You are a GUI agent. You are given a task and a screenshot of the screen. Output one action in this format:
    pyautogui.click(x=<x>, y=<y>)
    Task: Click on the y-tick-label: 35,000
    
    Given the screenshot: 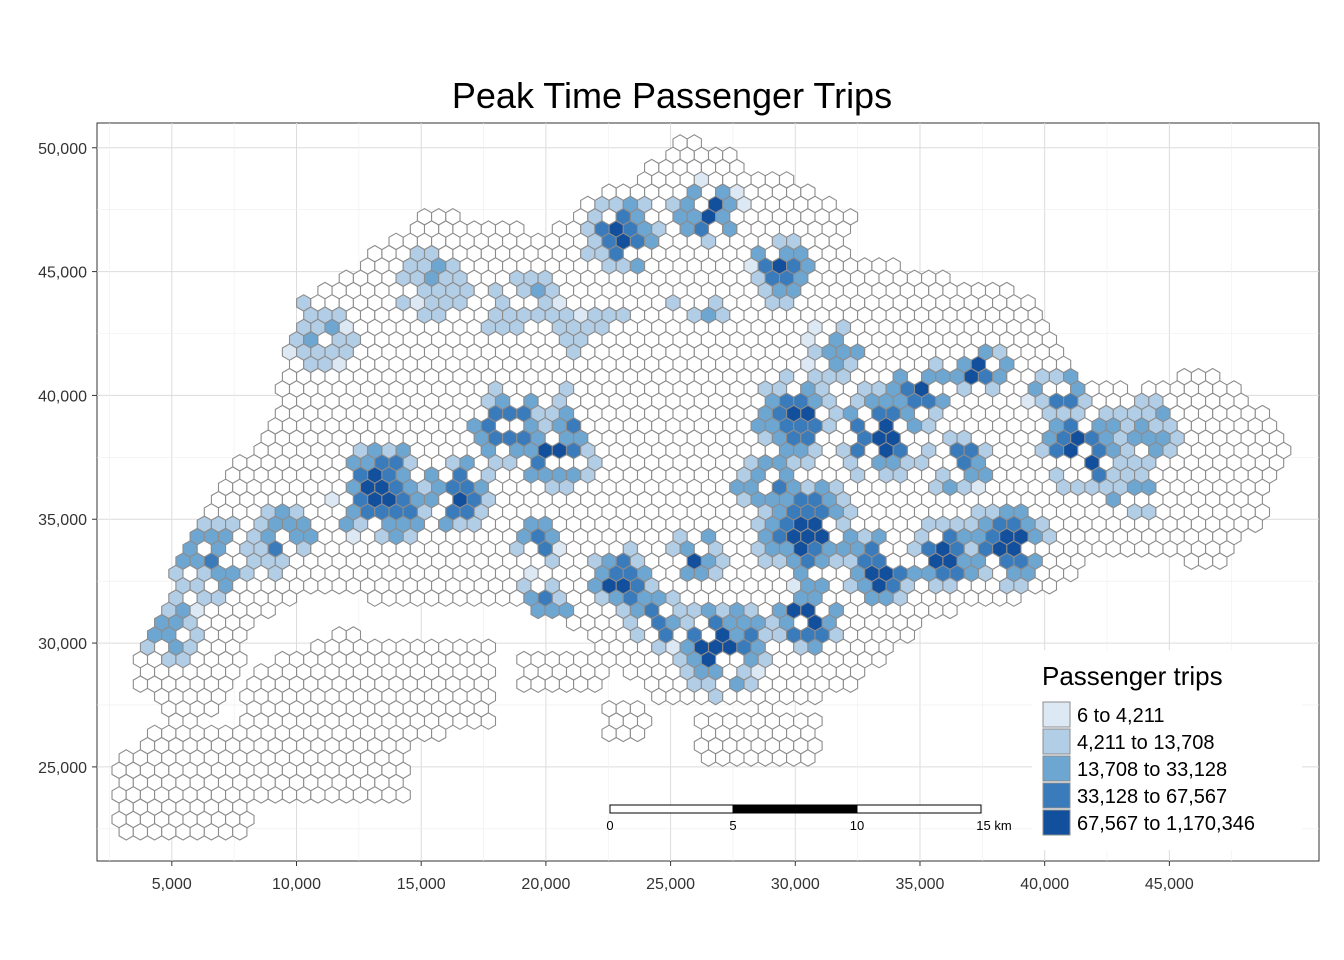 What is the action you would take?
    pyautogui.click(x=62, y=520)
    